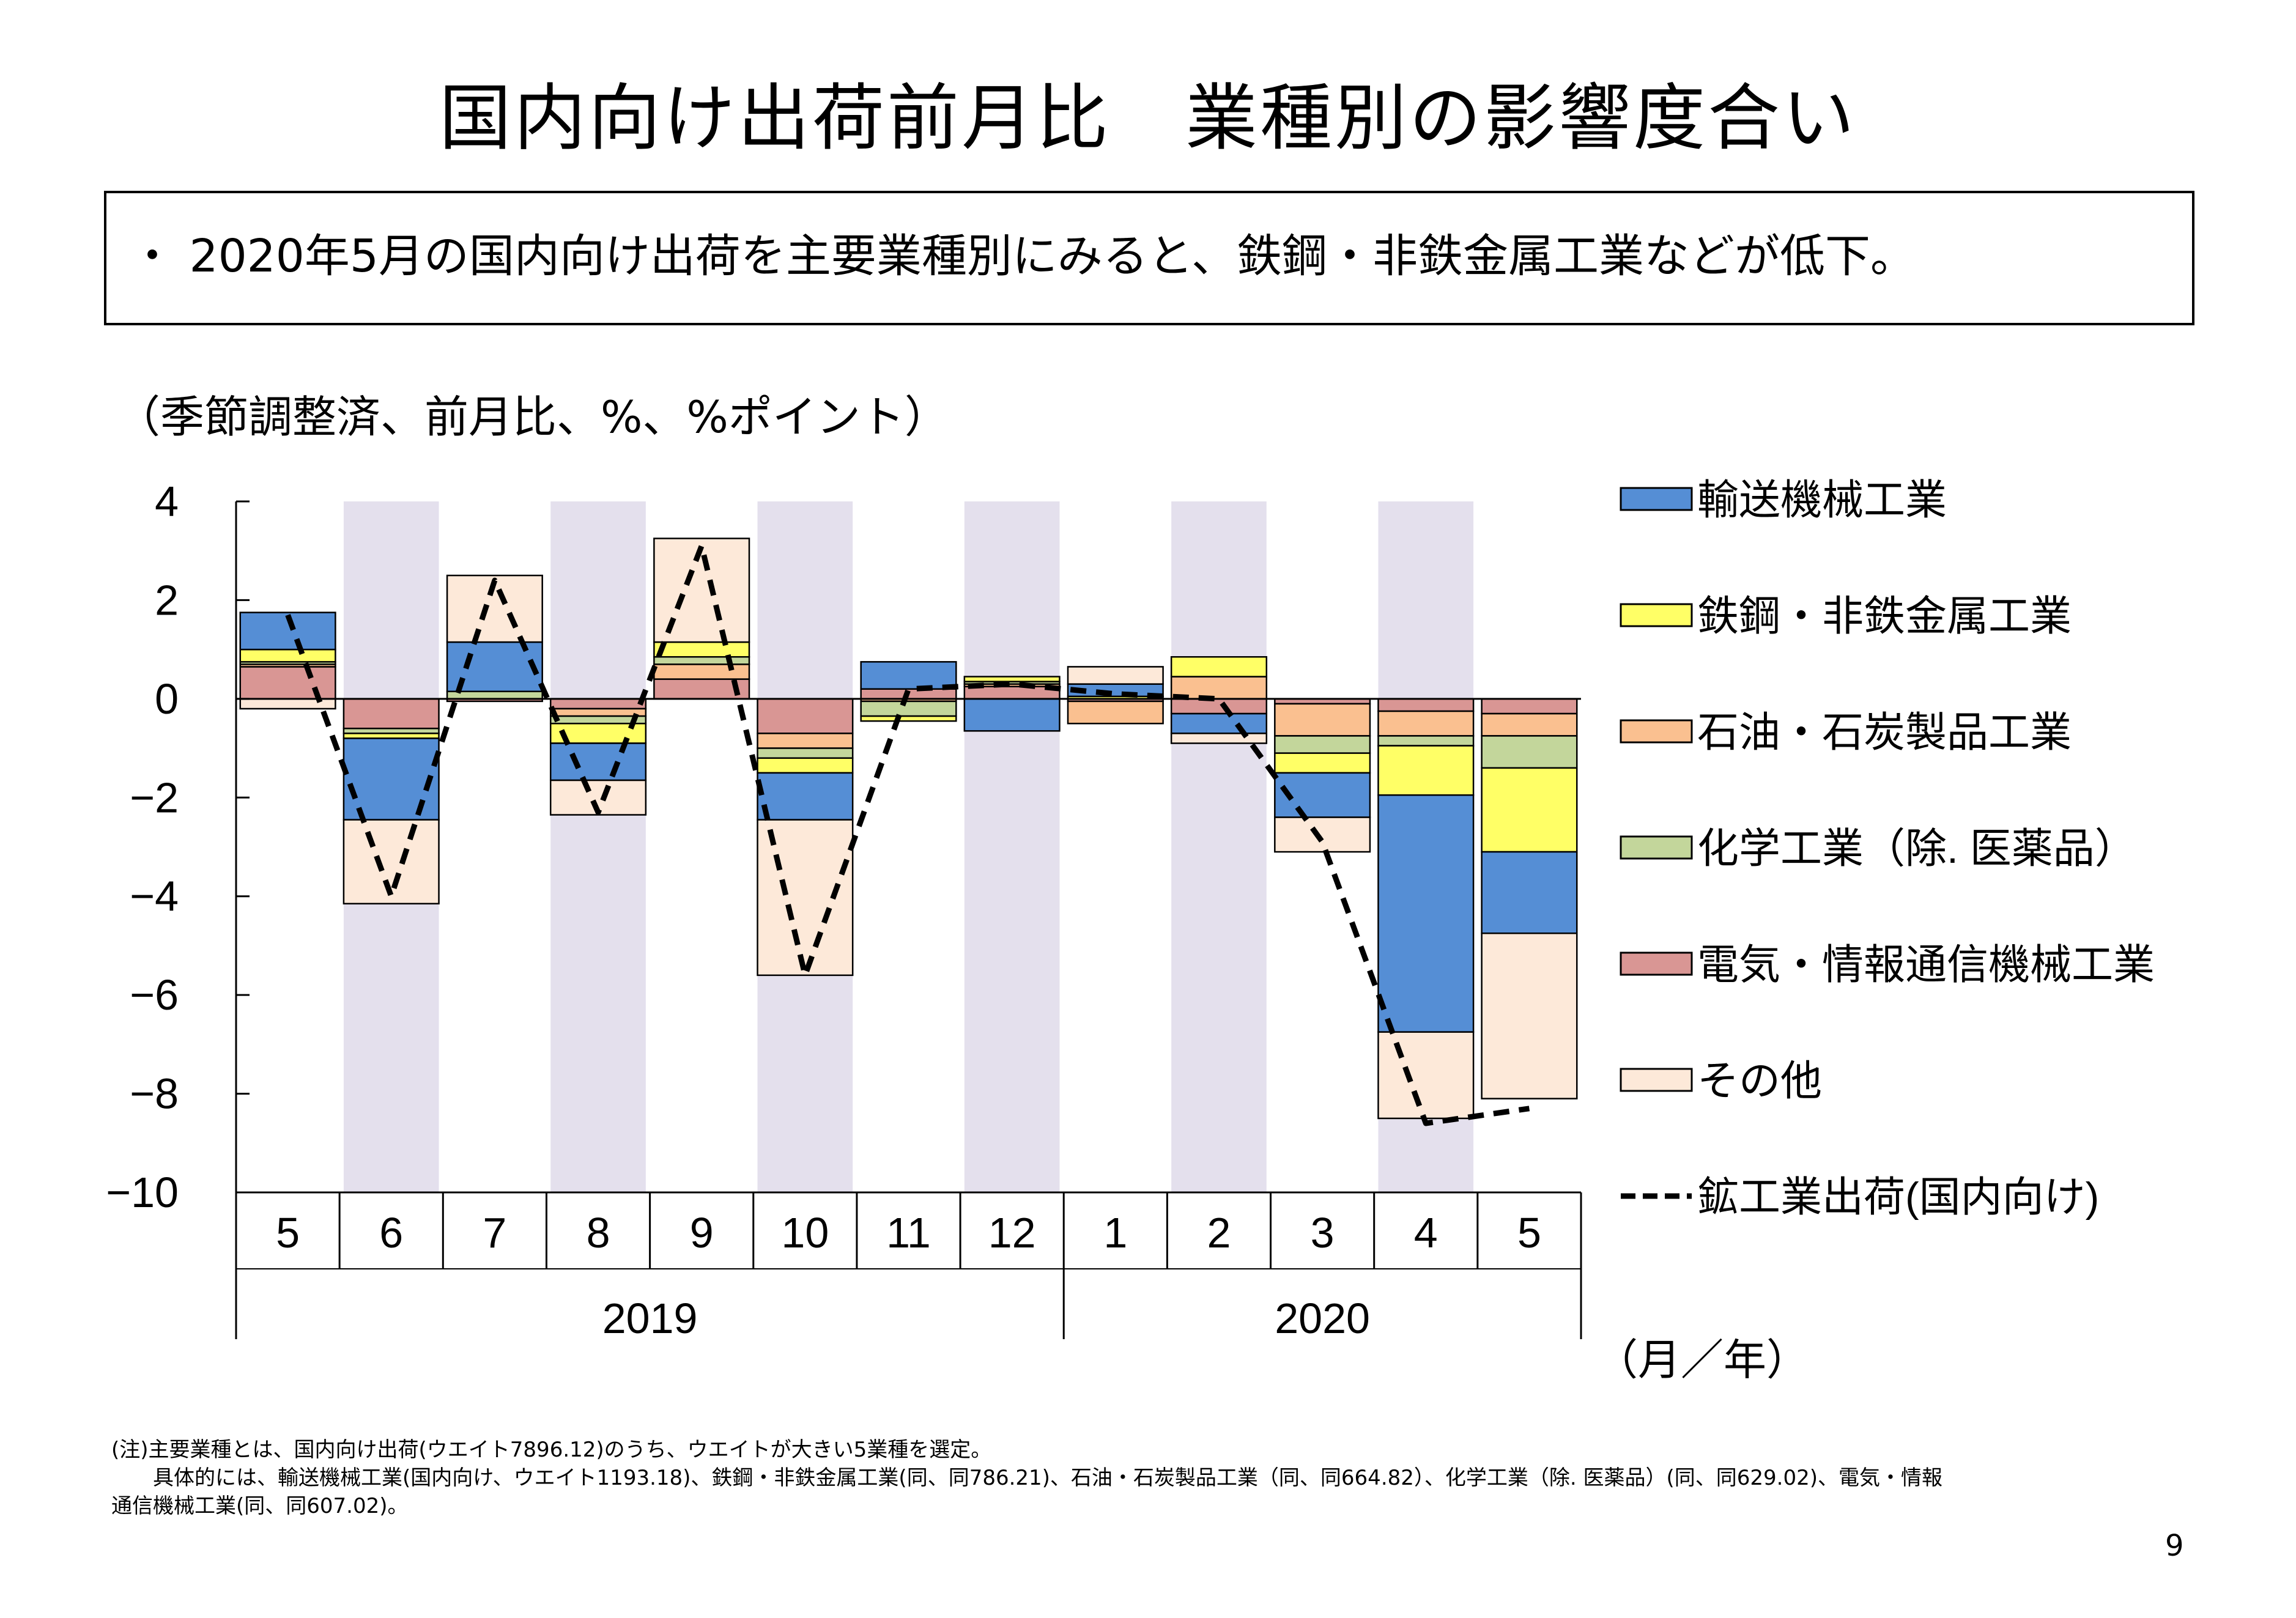  What do you see at coordinates (167, 502) in the screenshot?
I see `y-tick-label: 4` at bounding box center [167, 502].